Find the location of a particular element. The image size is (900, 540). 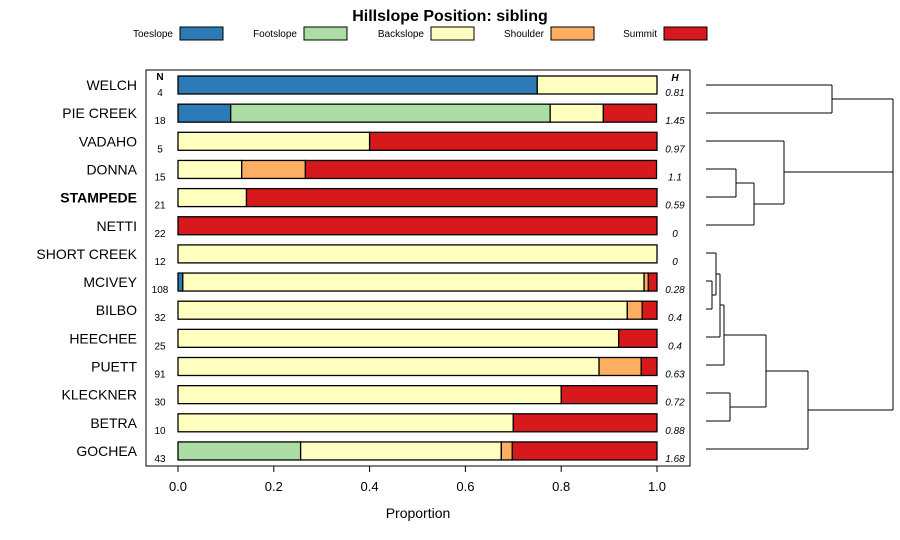

h-column-header: H is located at coordinates (675, 78).